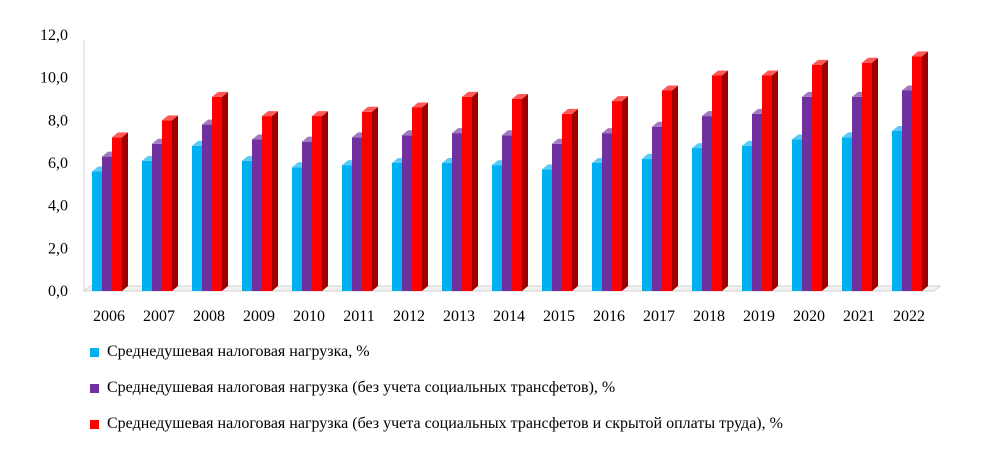 This screenshot has height=451, width=990. I want to click on bar-3-2021, so click(870, 174).